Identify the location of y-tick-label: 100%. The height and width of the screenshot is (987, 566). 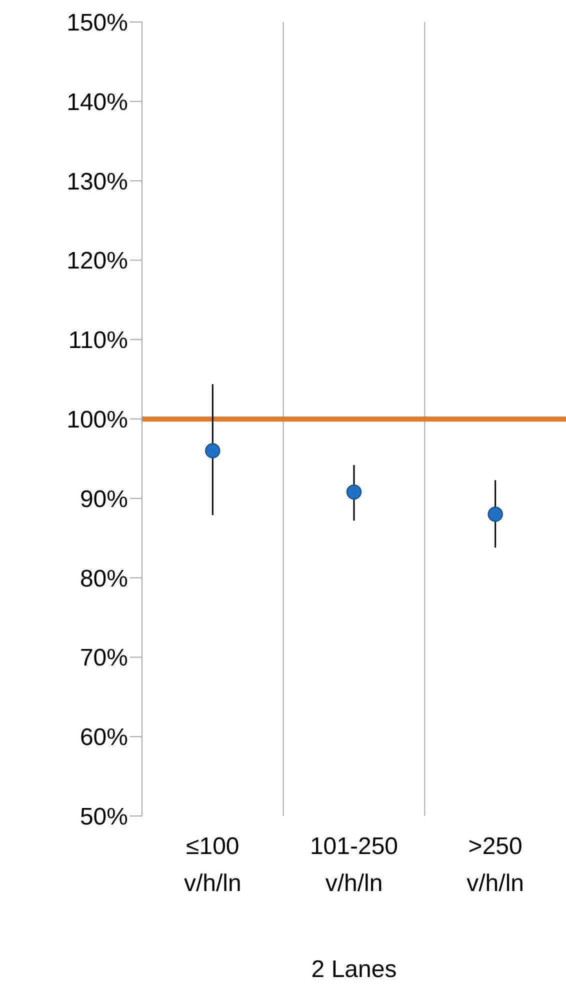
(97, 420).